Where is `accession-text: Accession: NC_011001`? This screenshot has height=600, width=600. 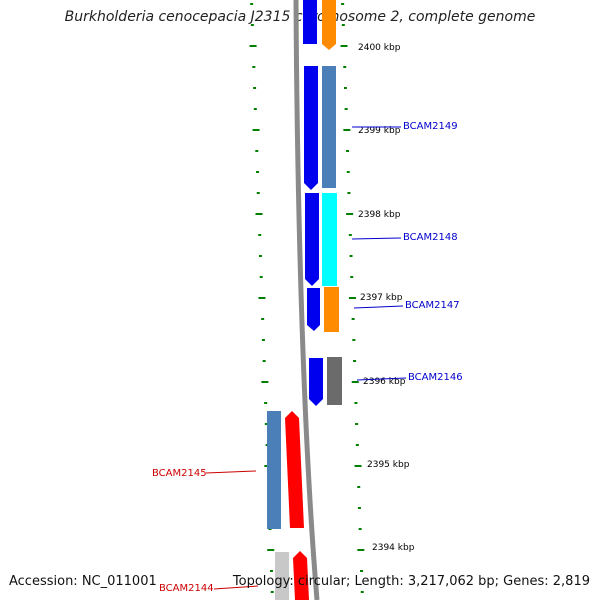
accession-text: Accession: NC_011001 is located at coordinates (83, 581).